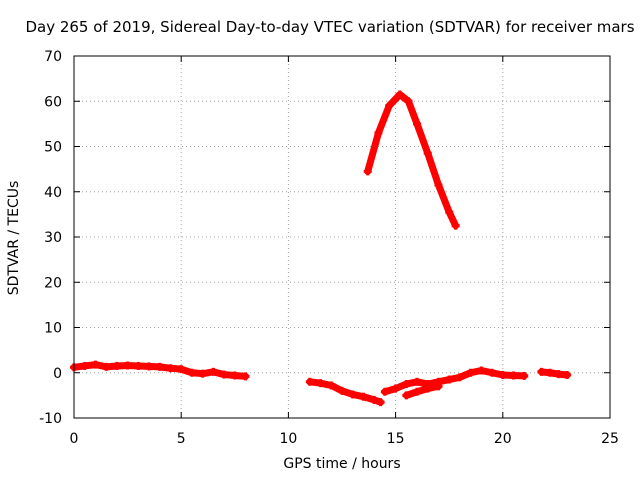 The image size is (640, 480). Describe the element at coordinates (53, 102) in the screenshot. I see `y-tick-label: 60` at that location.